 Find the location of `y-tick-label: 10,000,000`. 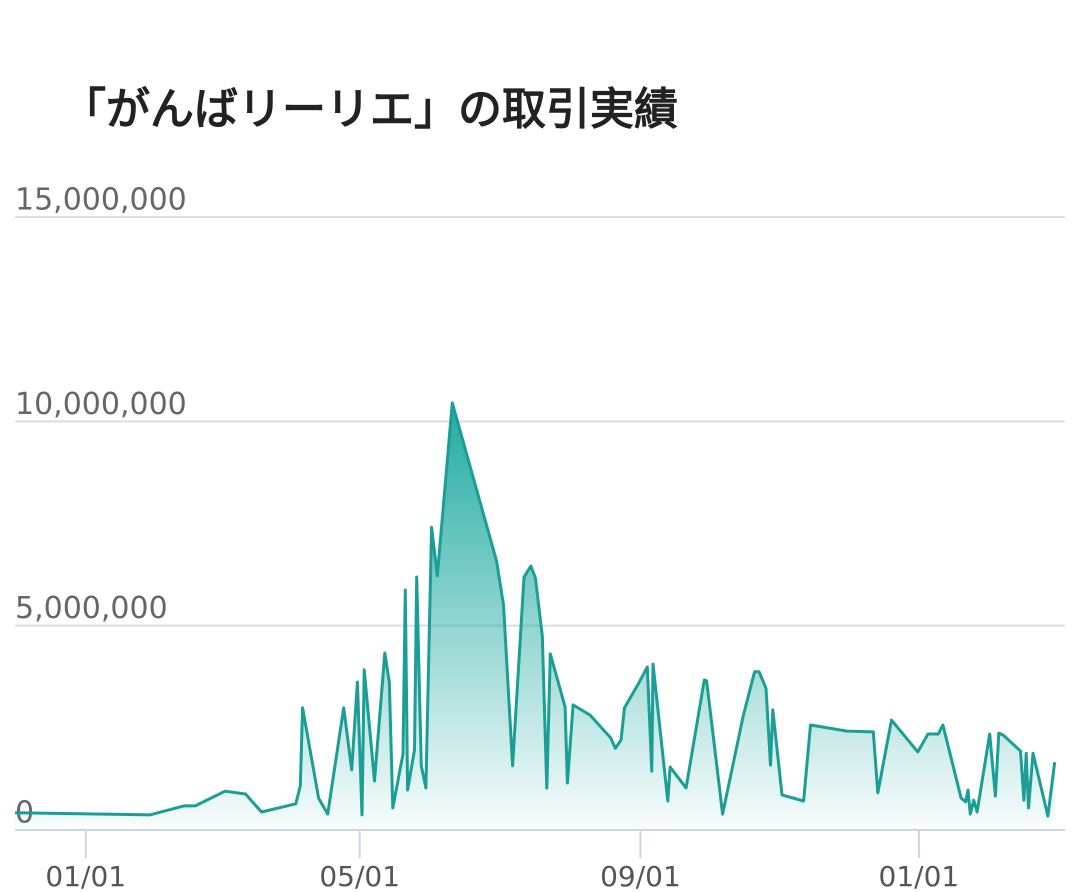

y-tick-label: 10,000,000 is located at coordinates (101, 404).